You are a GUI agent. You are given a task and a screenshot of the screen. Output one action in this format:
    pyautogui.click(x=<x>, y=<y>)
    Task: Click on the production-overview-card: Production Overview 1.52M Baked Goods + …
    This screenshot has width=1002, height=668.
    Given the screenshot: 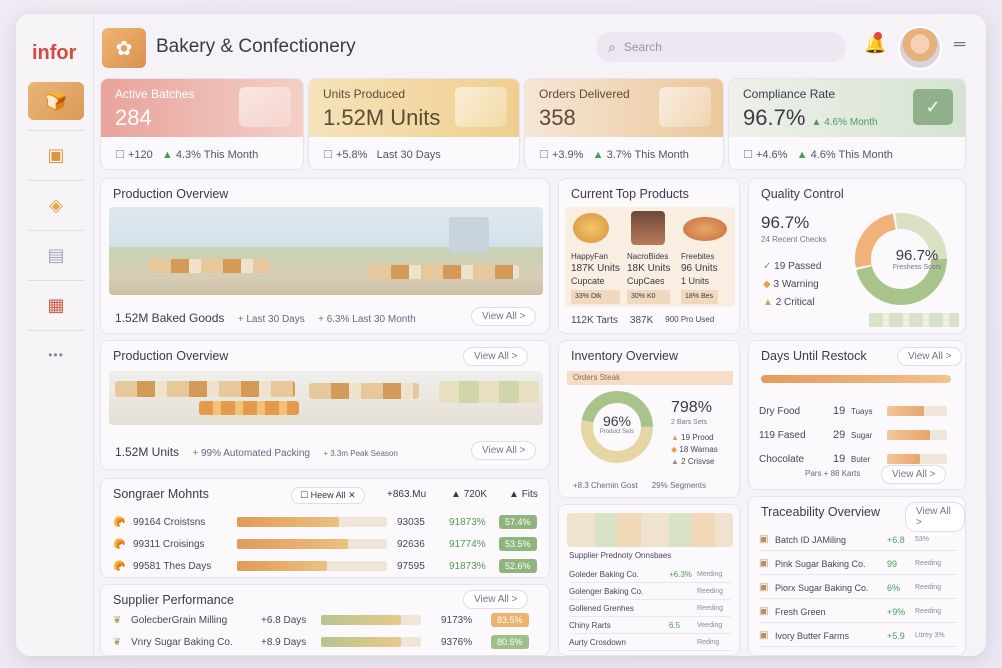 What is the action you would take?
    pyautogui.click(x=325, y=256)
    